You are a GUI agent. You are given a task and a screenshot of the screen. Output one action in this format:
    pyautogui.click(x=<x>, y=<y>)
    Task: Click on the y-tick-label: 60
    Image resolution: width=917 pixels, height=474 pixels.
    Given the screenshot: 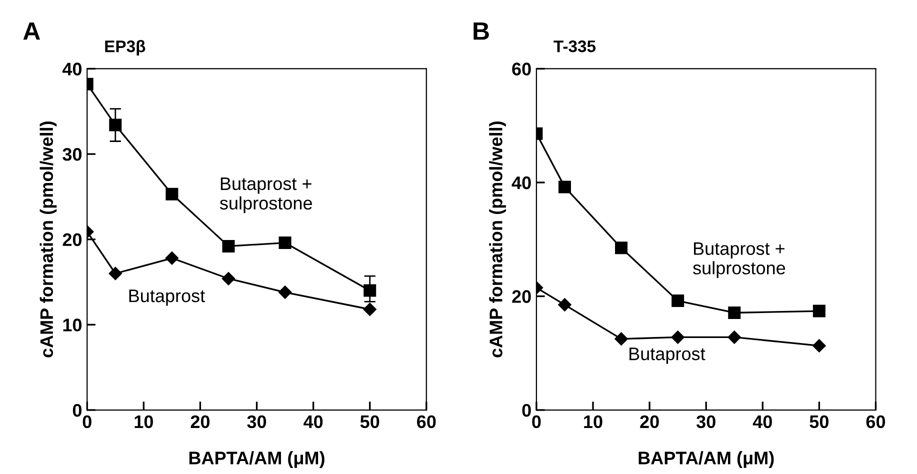 What is the action you would take?
    pyautogui.click(x=521, y=69)
    